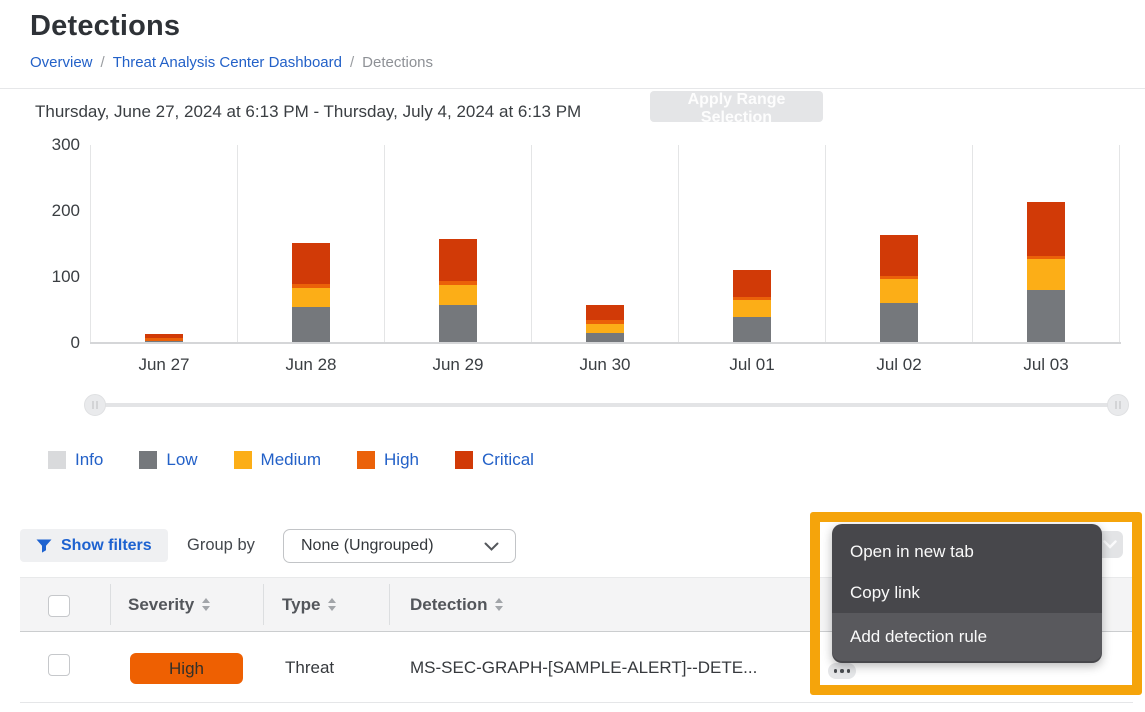  What do you see at coordinates (65, 276) in the screenshot?
I see `y-axis-label: 100` at bounding box center [65, 276].